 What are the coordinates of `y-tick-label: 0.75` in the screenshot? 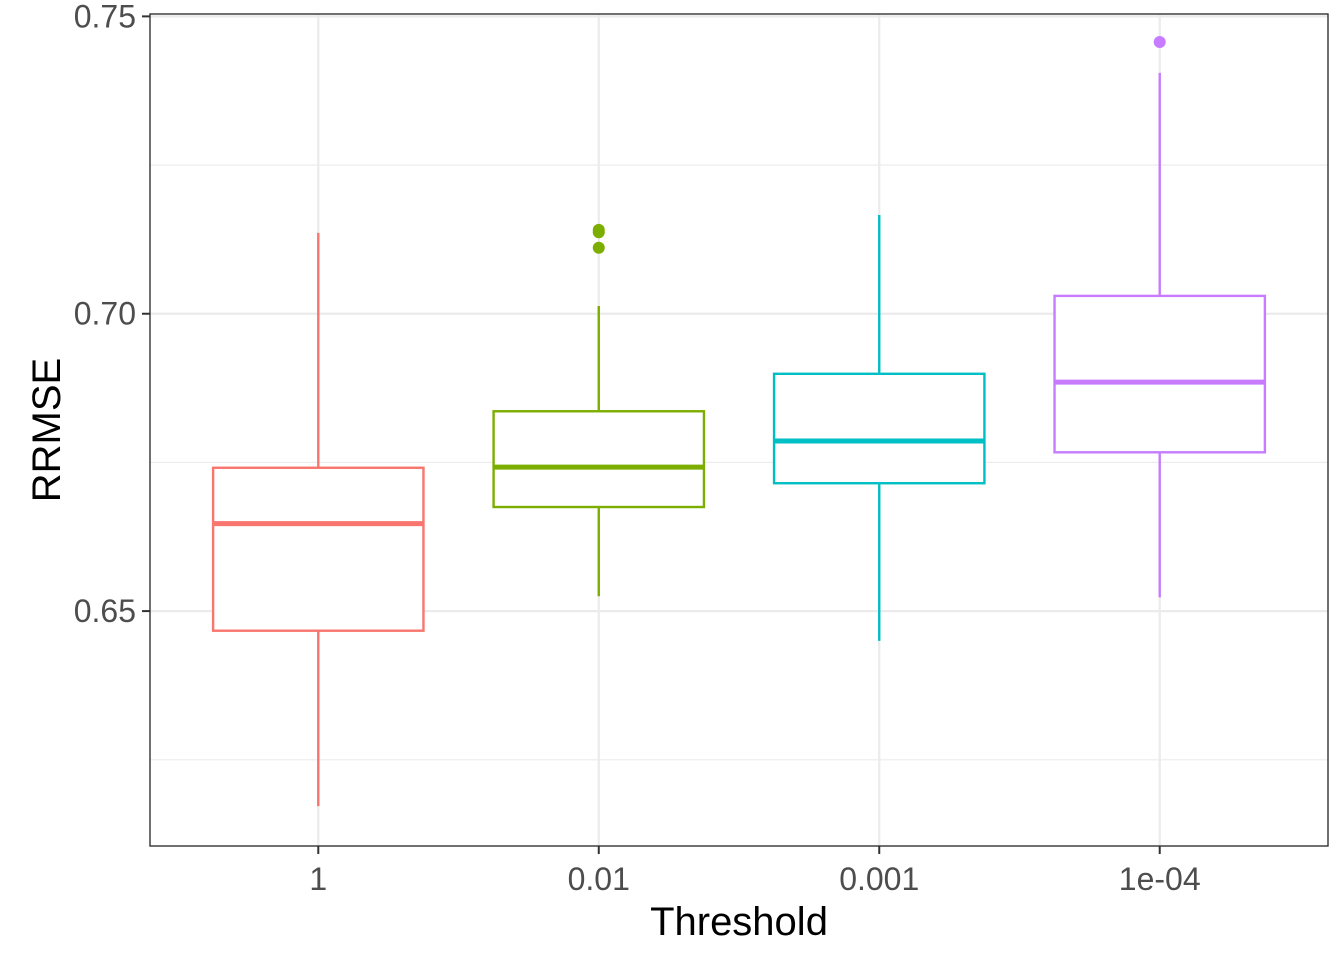 It's located at (105, 17).